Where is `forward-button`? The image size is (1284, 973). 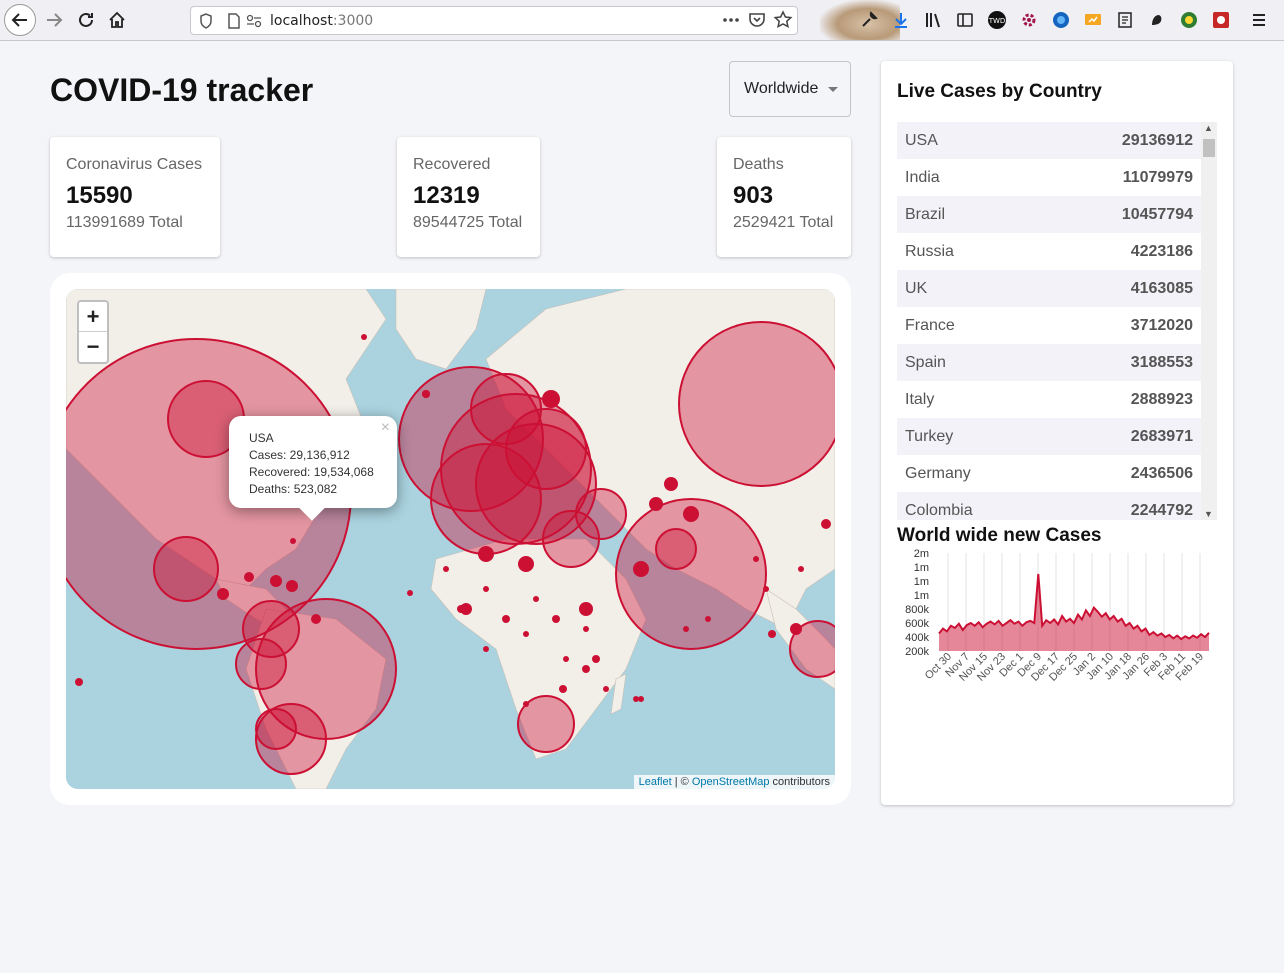 forward-button is located at coordinates (54, 20).